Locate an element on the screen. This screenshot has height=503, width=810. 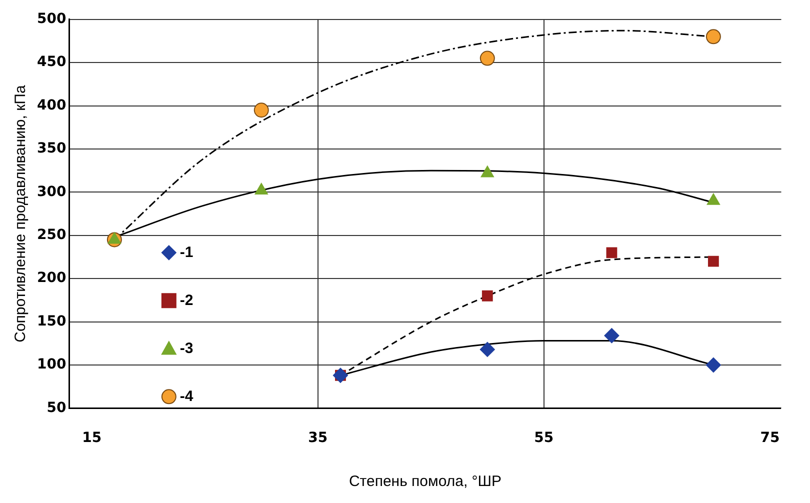
legend-label: -4 is located at coordinates (187, 396).